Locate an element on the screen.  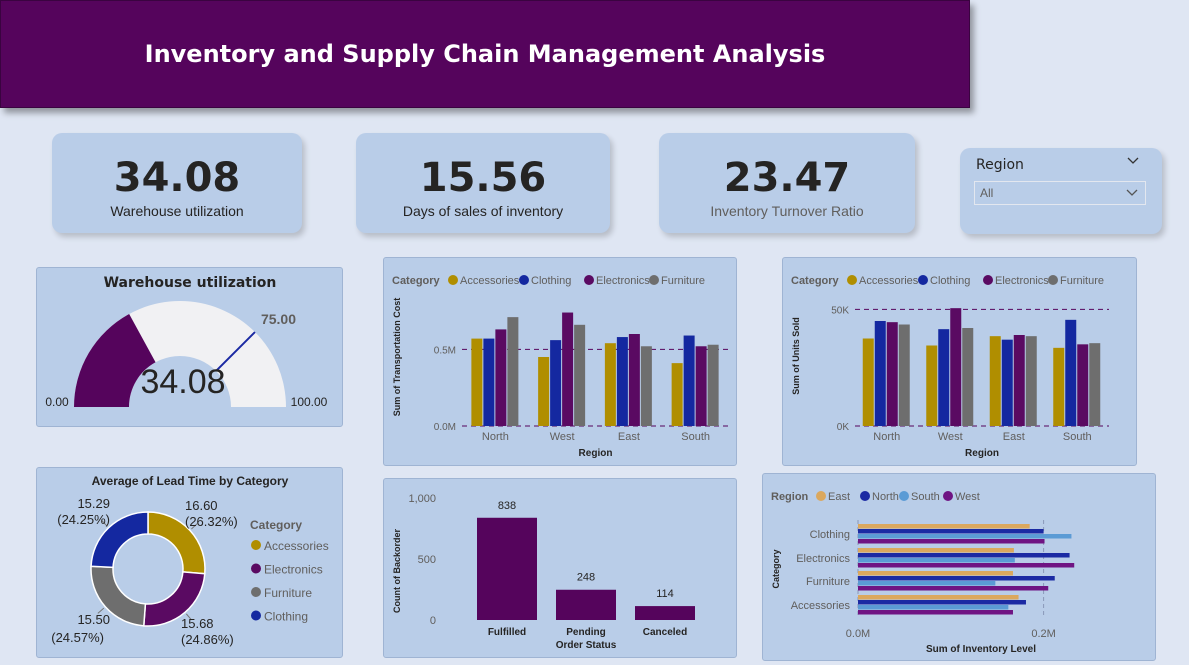
y-tick-label: 500 is located at coordinates (427, 560).